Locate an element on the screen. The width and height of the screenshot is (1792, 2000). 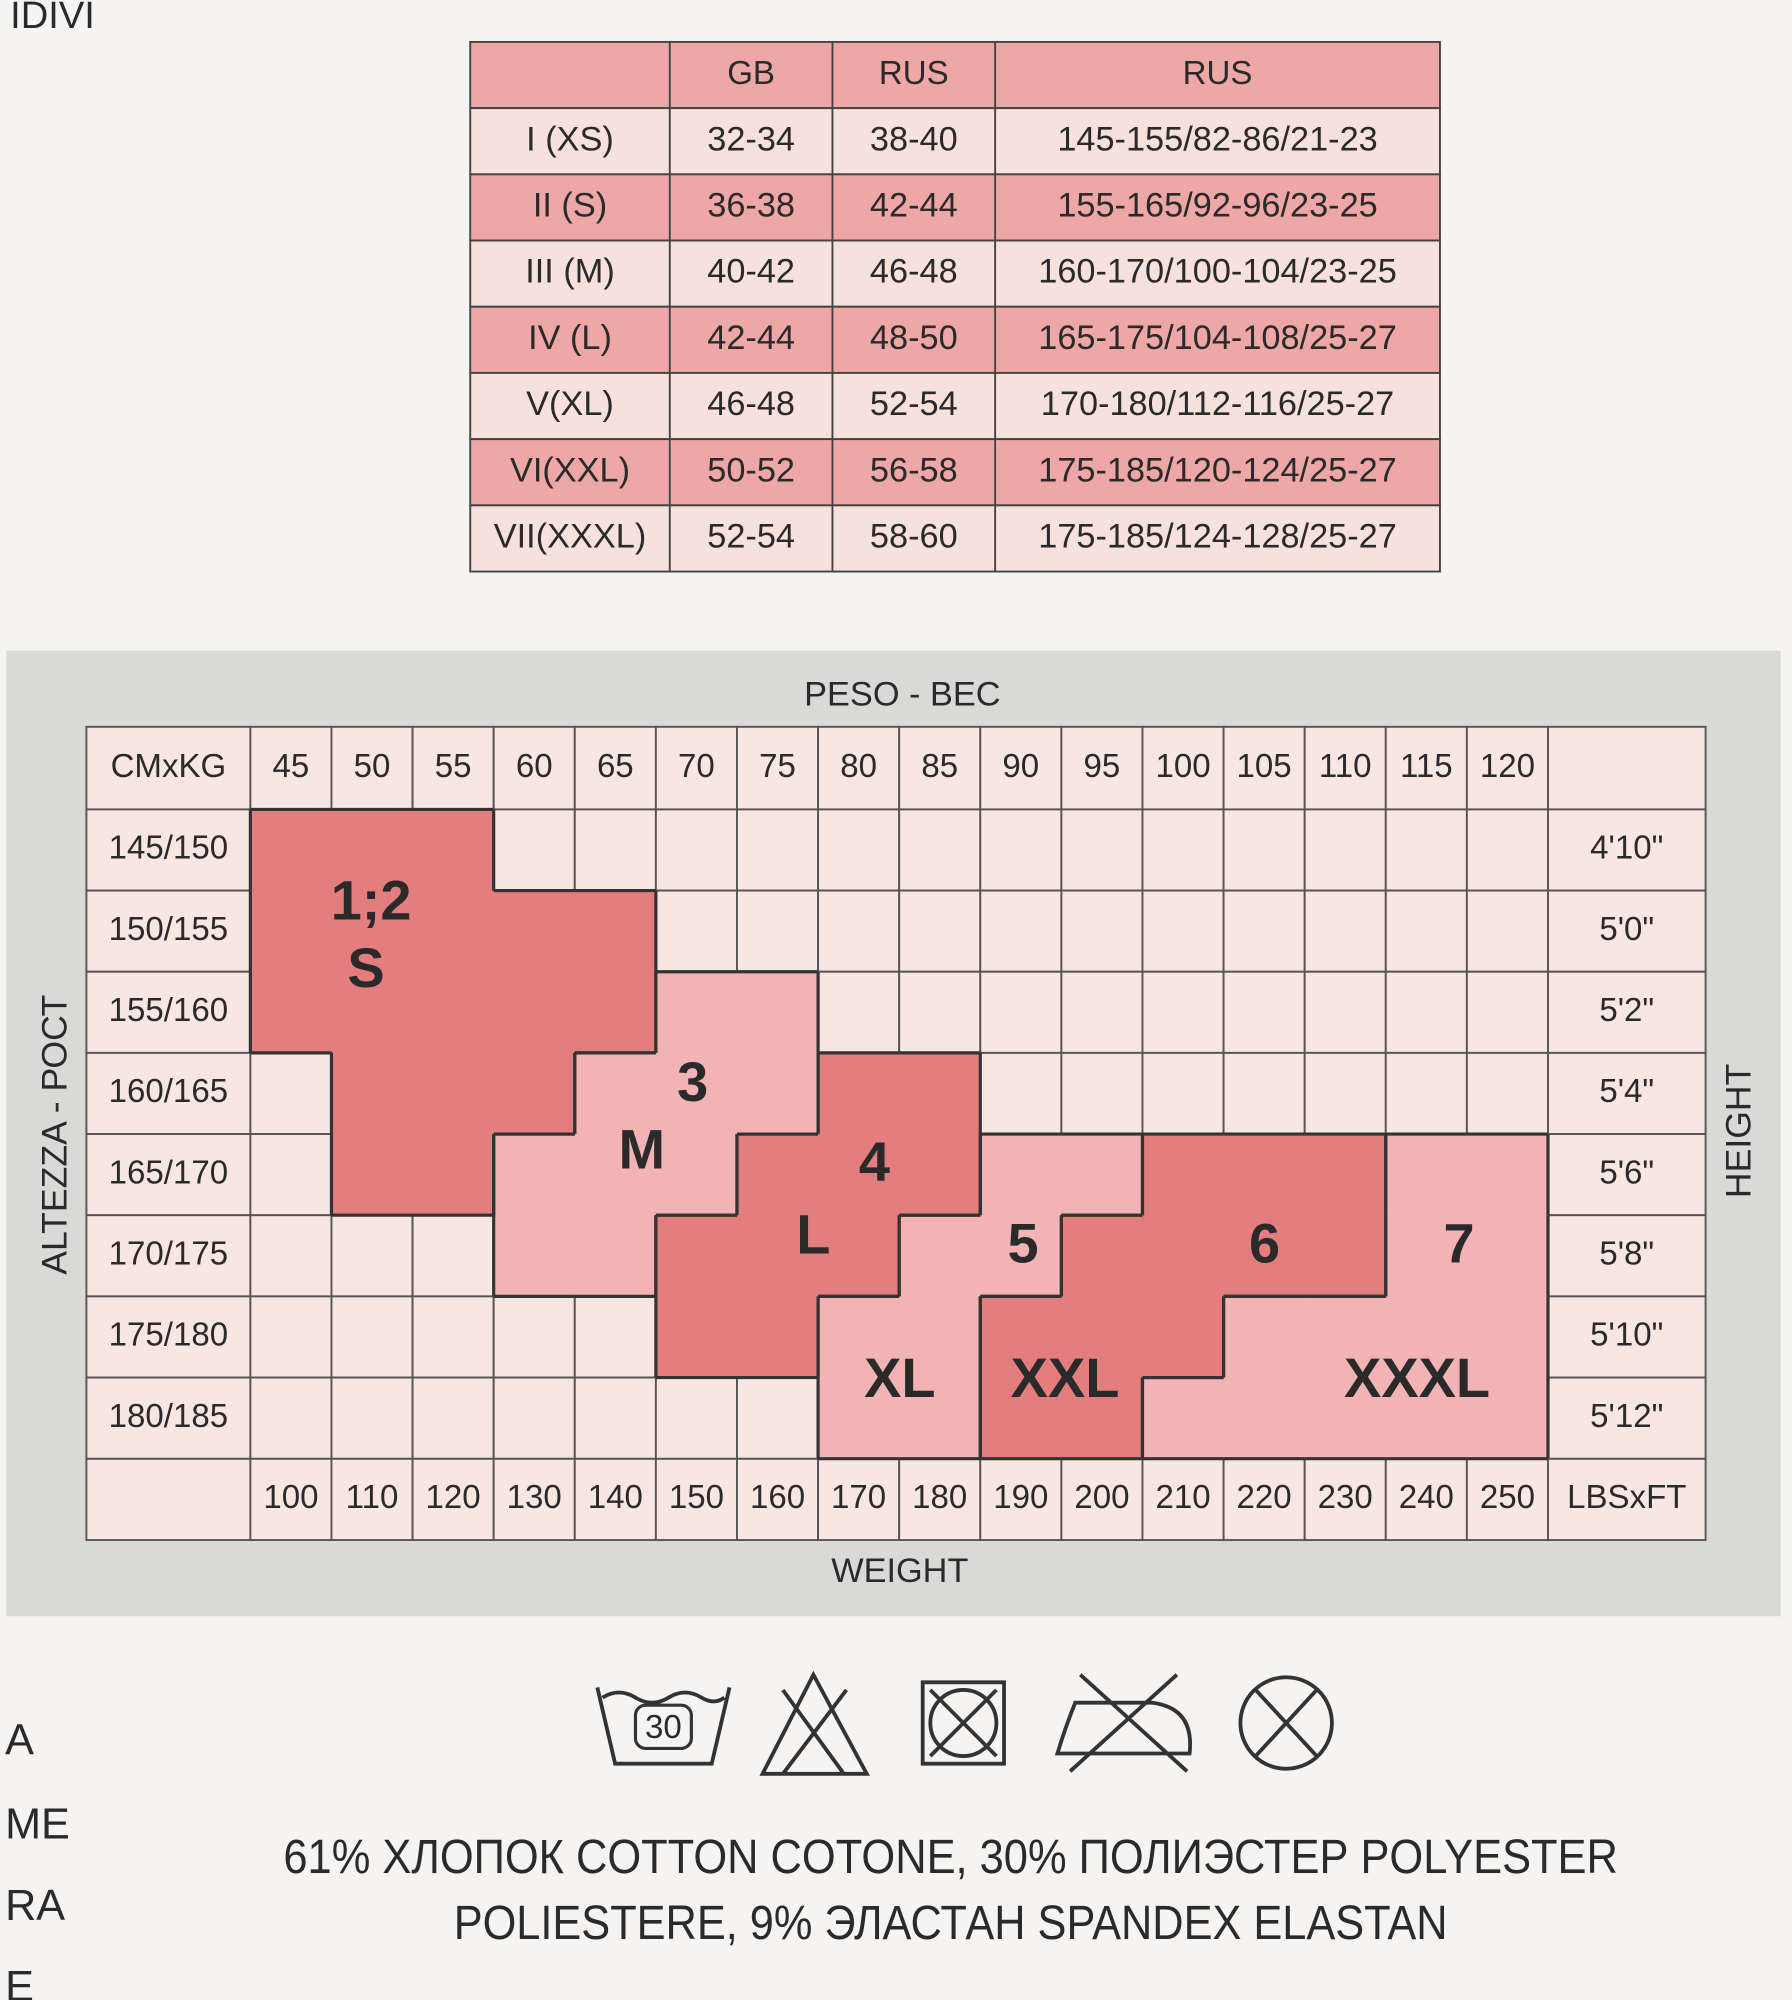
weight-lbs-label: 100 is located at coordinates (290, 1497).